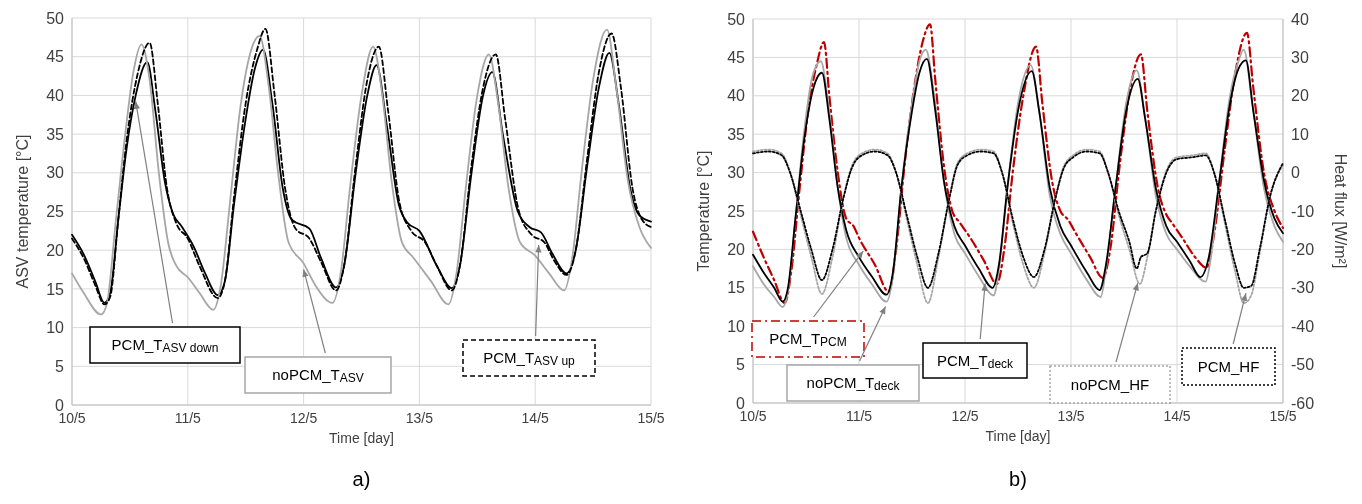 The height and width of the screenshot is (504, 1362). I want to click on y2-tick-label: -30, so click(1303, 288).